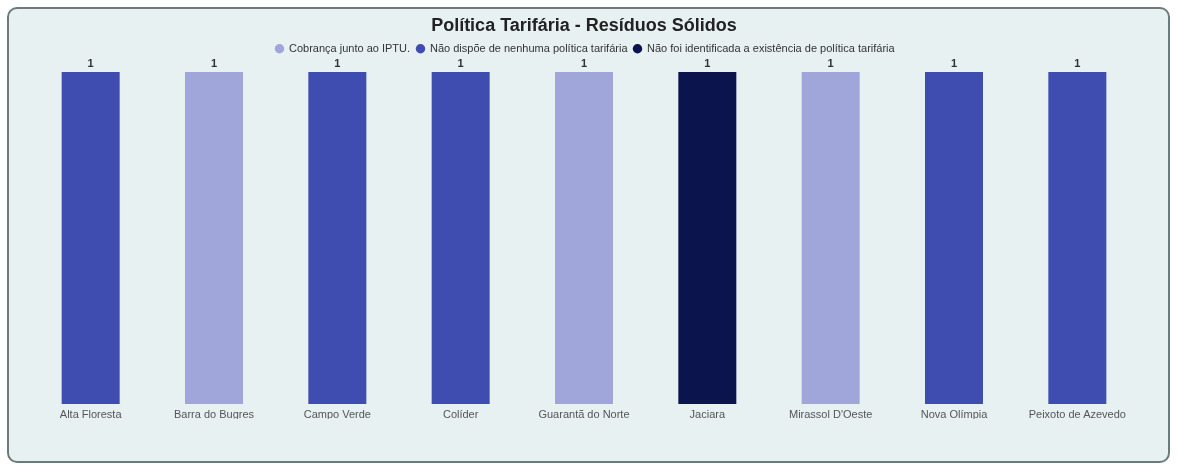 The image size is (1179, 472). I want to click on legend-label: Cobrança junto ao IPTU., so click(350, 47).